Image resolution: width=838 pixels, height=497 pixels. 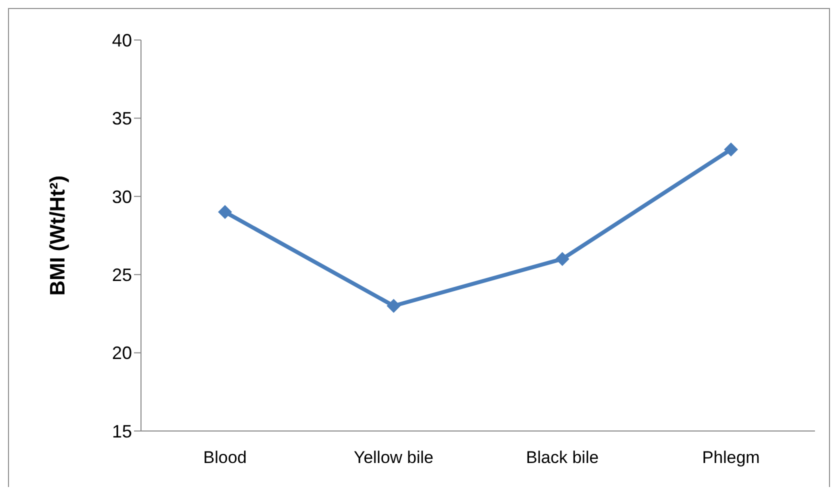 I want to click on x-tick-label: Blood, so click(x=225, y=458).